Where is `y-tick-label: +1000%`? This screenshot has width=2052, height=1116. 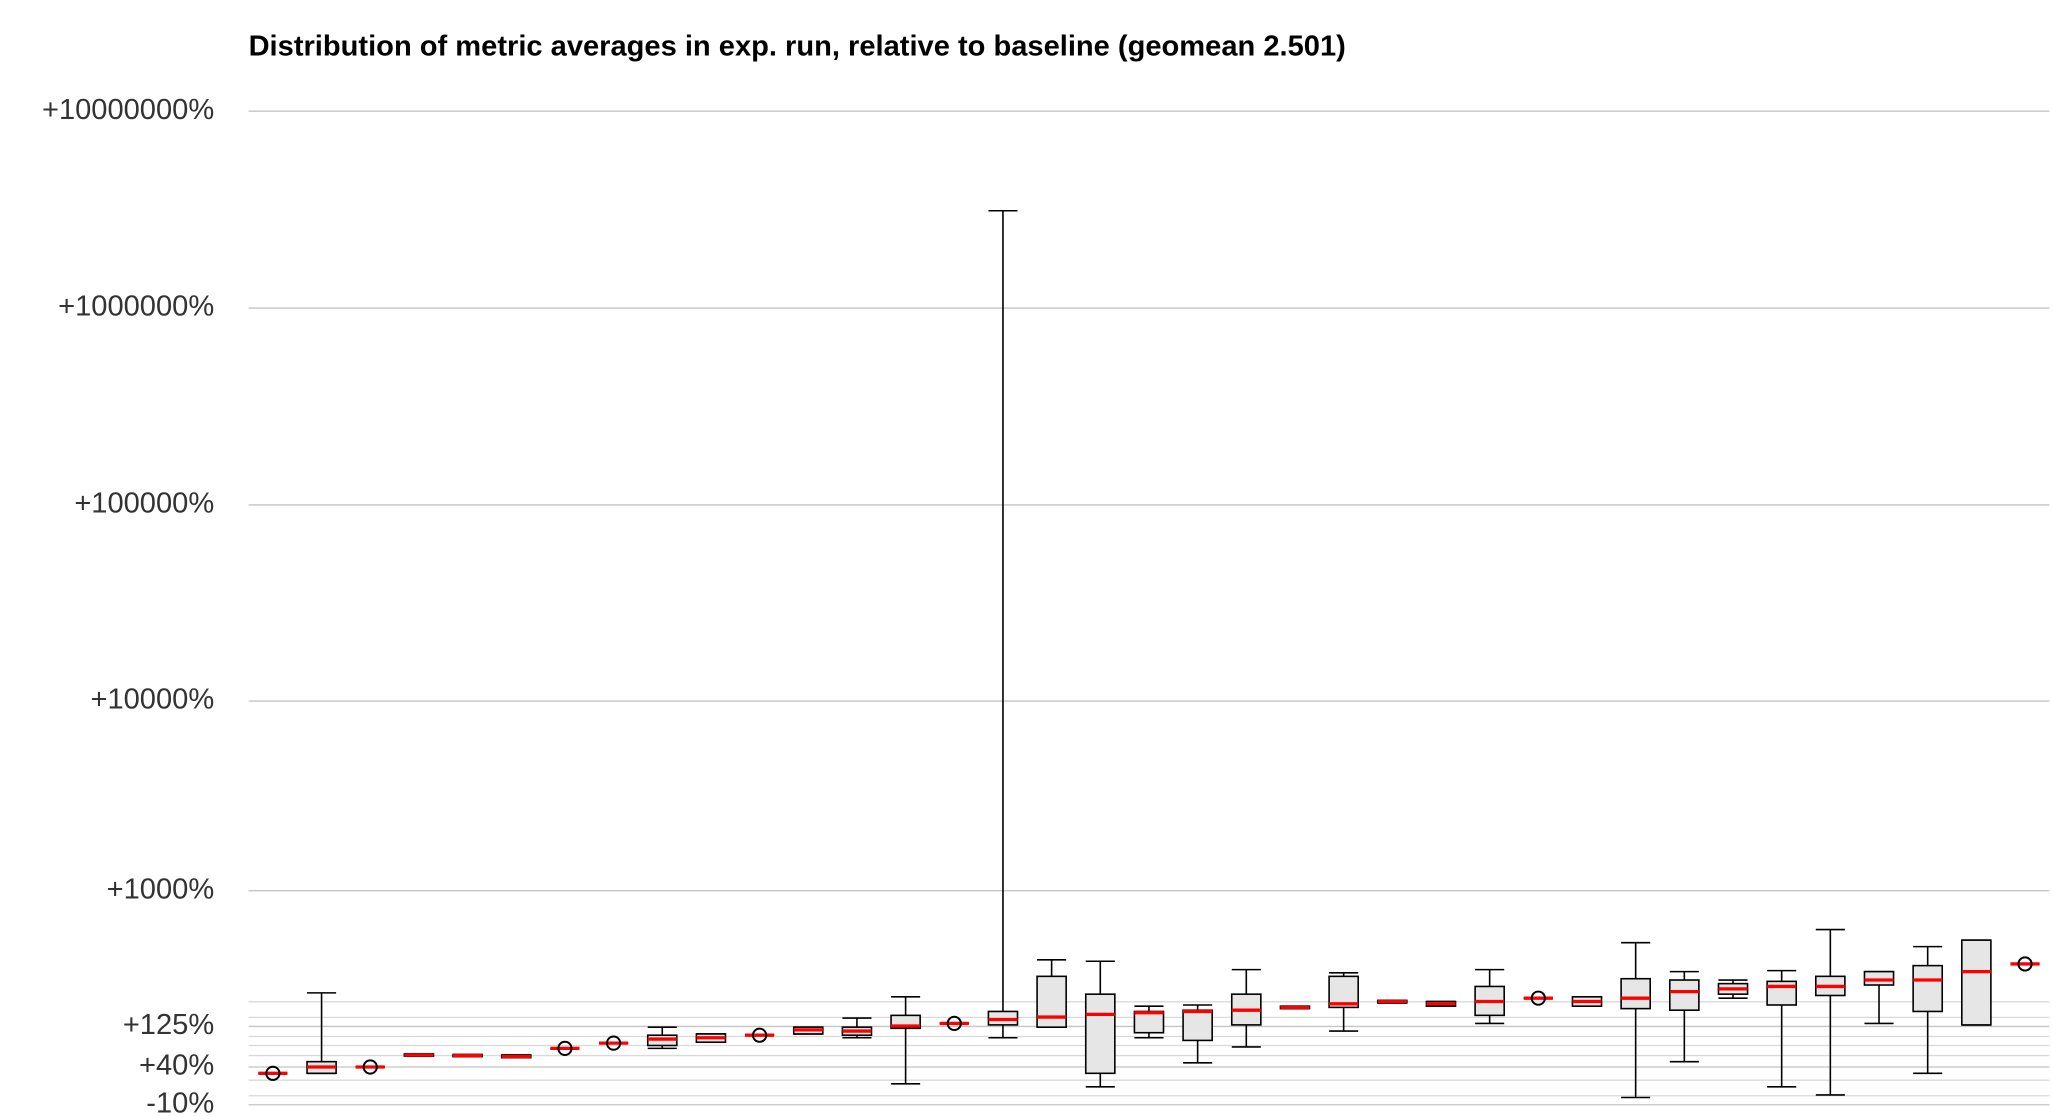 y-tick-label: +1000% is located at coordinates (161, 889).